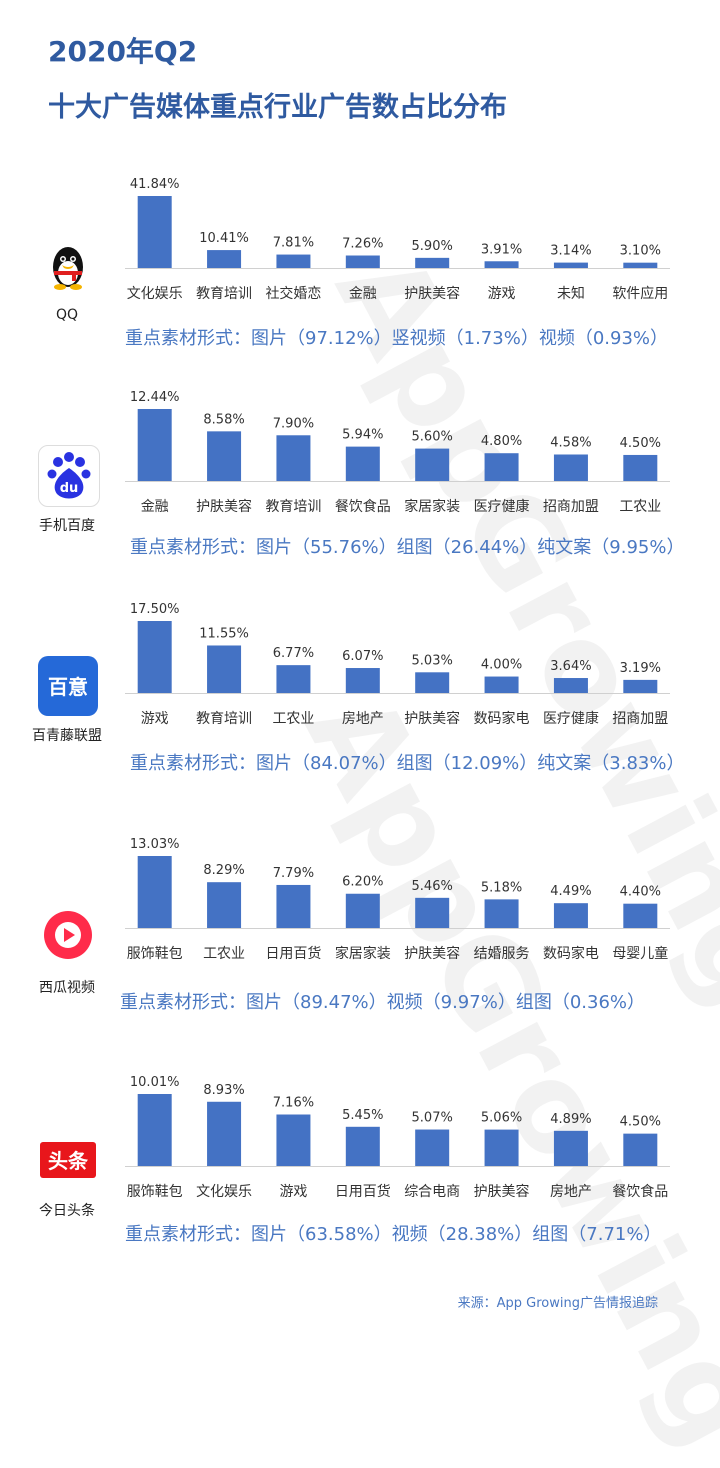 The width and height of the screenshot is (720, 1468). Describe the element at coordinates (570, 442) in the screenshot. I see `data-label: 4.58%` at that location.